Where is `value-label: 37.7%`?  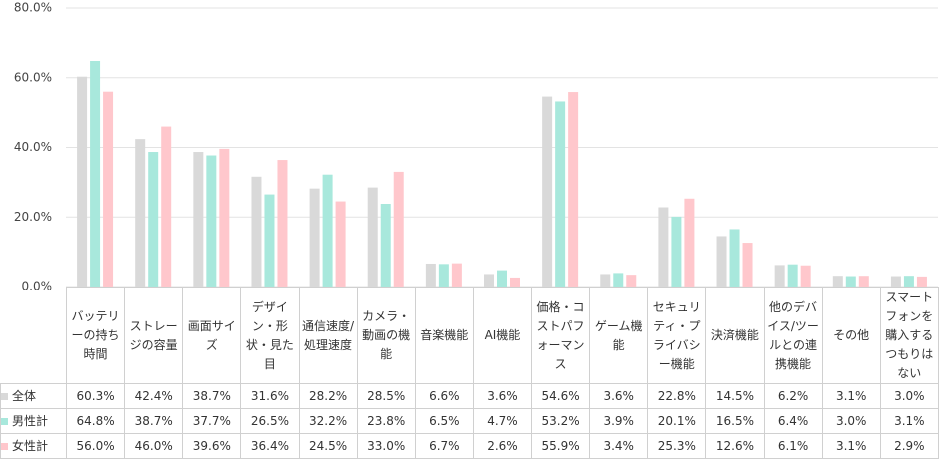
value-label: 37.7% is located at coordinates (212, 421).